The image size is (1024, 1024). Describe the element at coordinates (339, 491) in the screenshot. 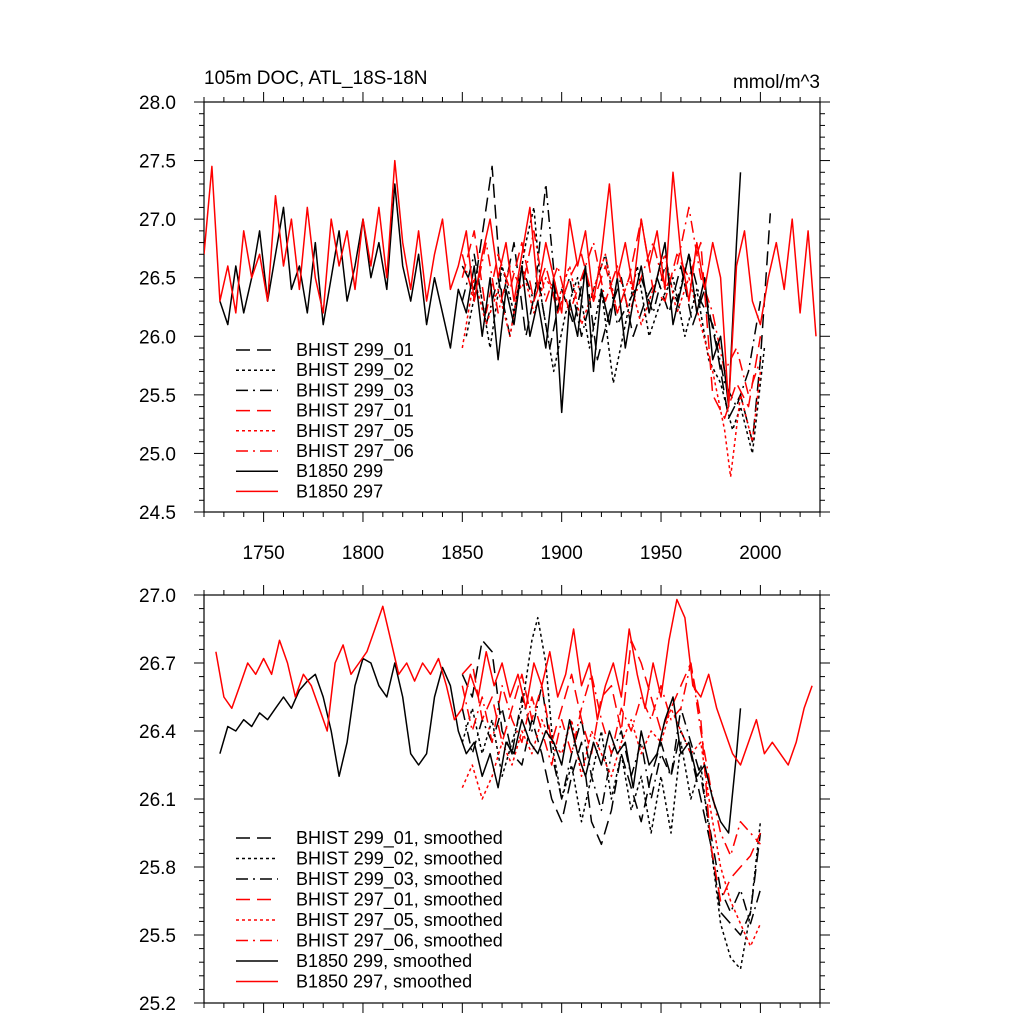

I see `legend-label: B1850 297` at that location.